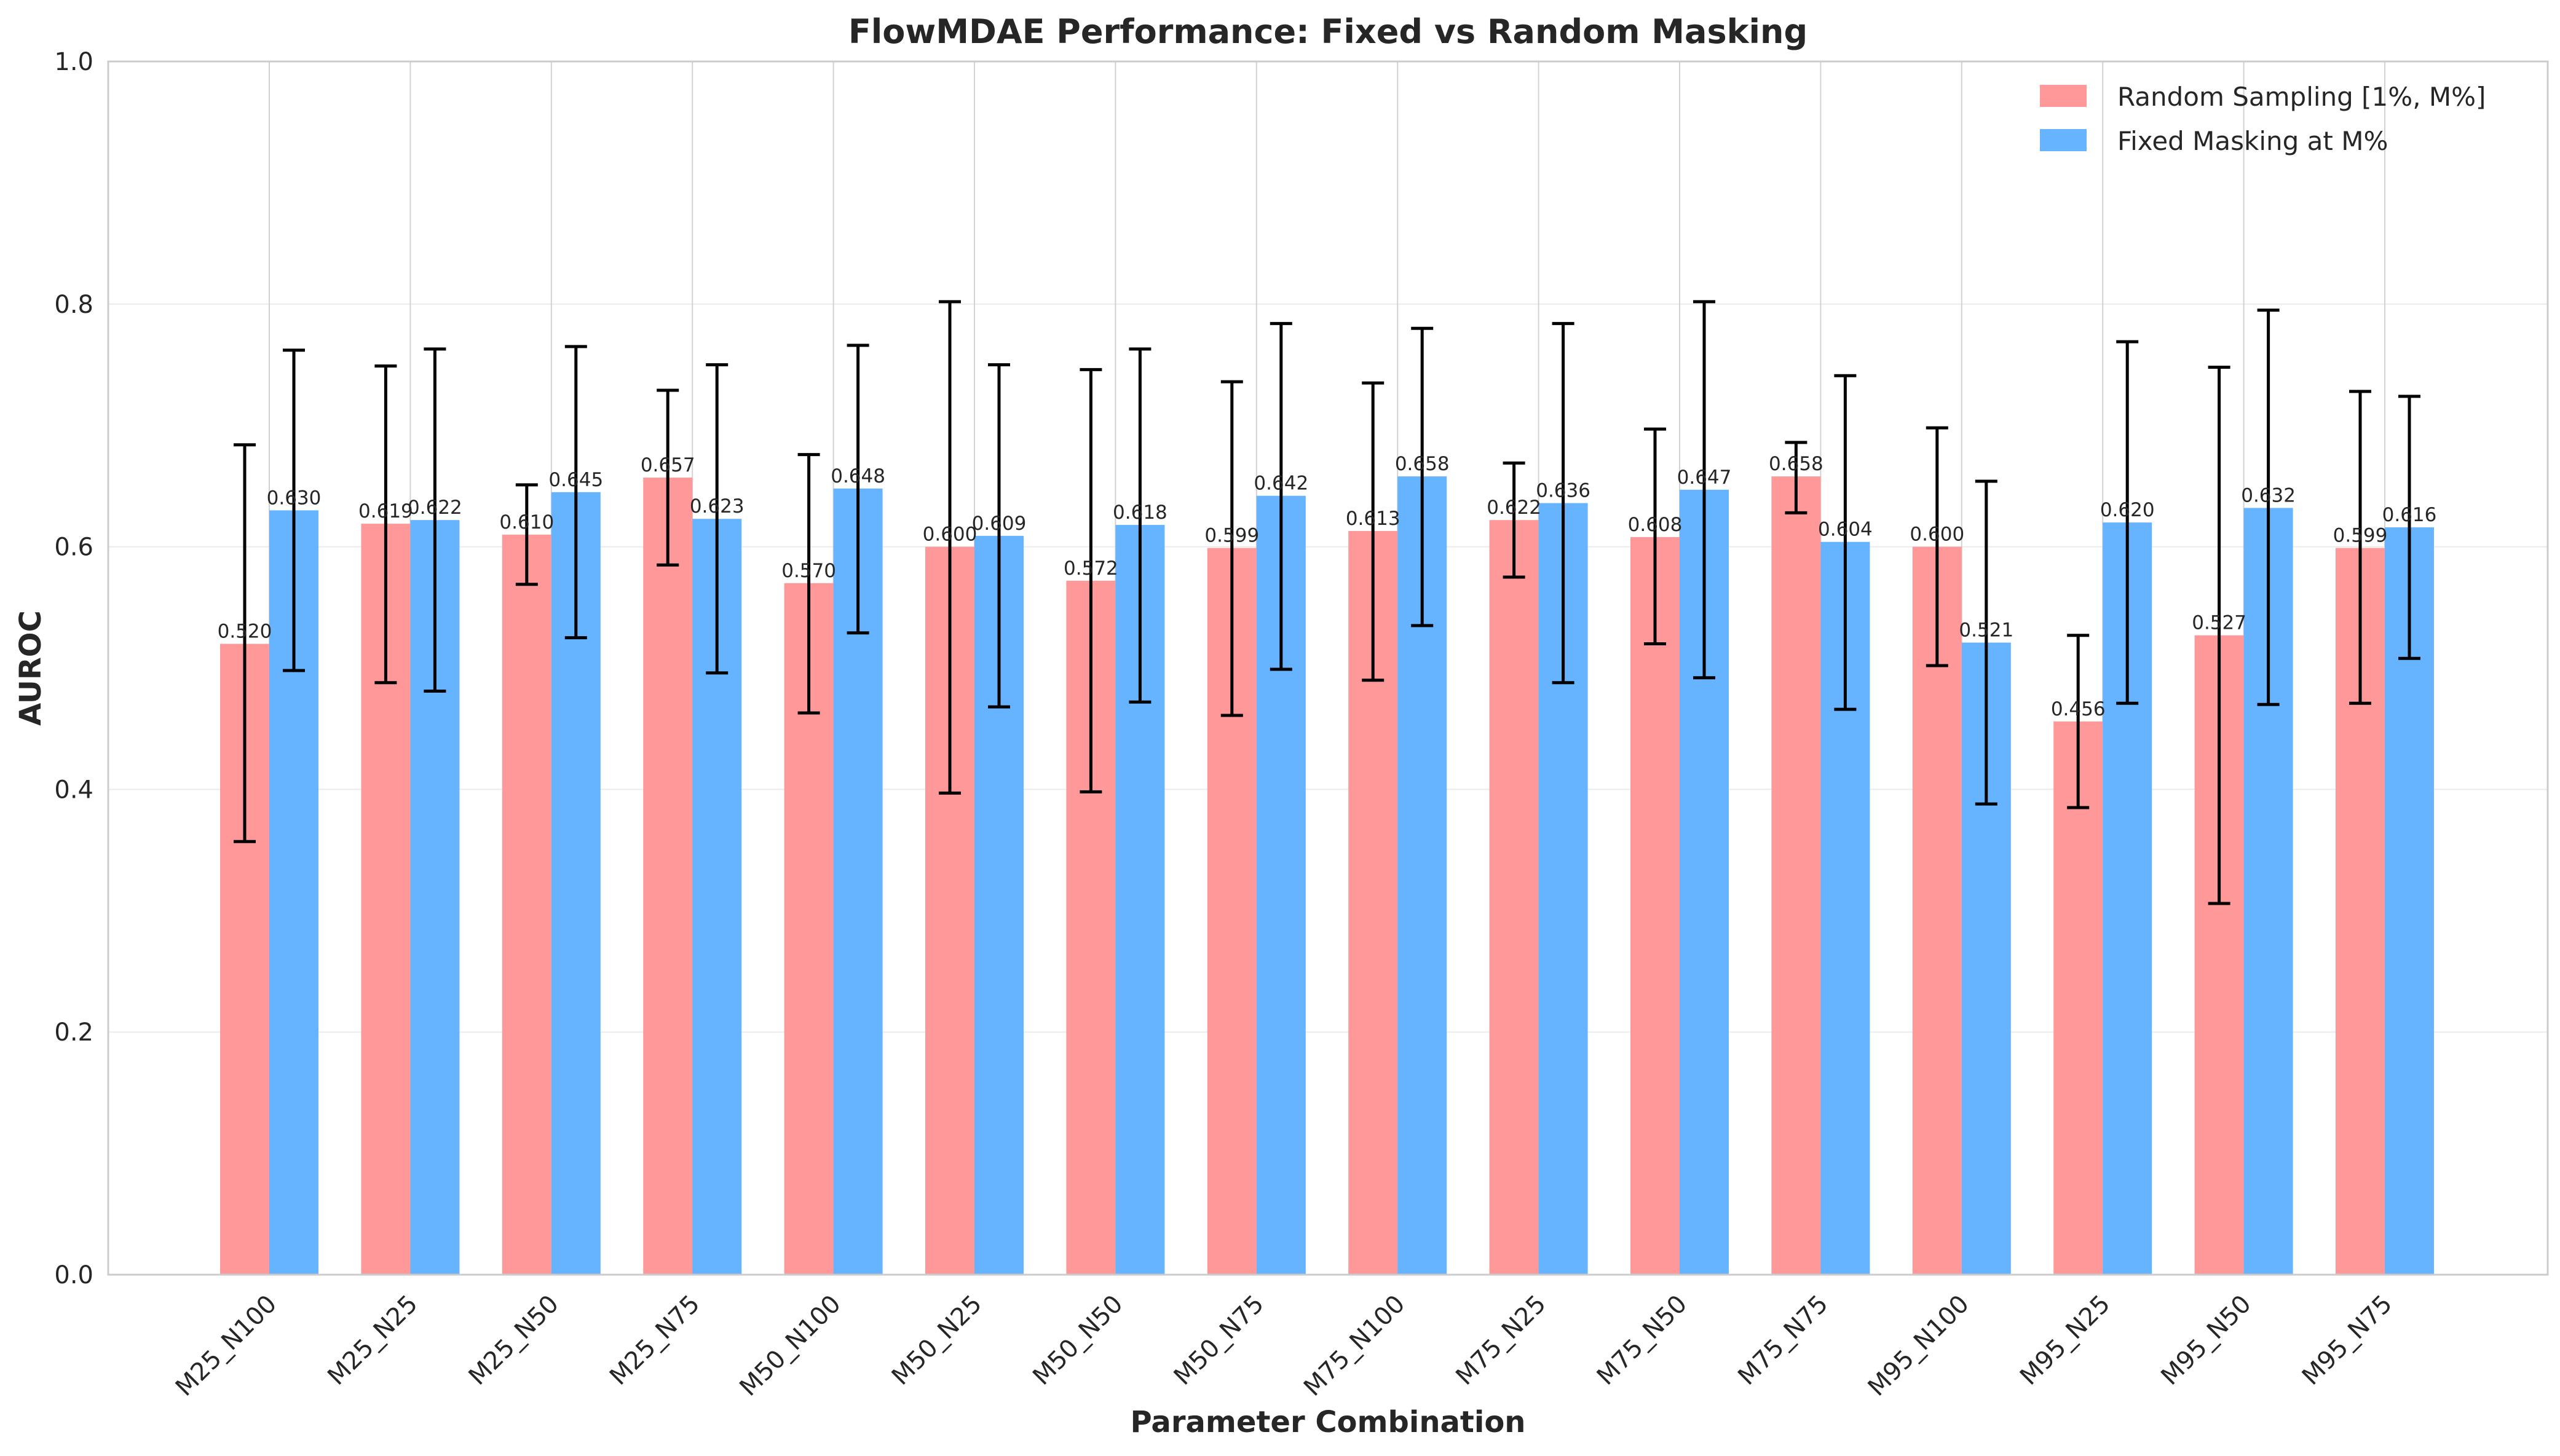 This screenshot has height=1456, width=2560. Describe the element at coordinates (2063, 140) in the screenshot. I see `legend-swatch-fixed` at that location.